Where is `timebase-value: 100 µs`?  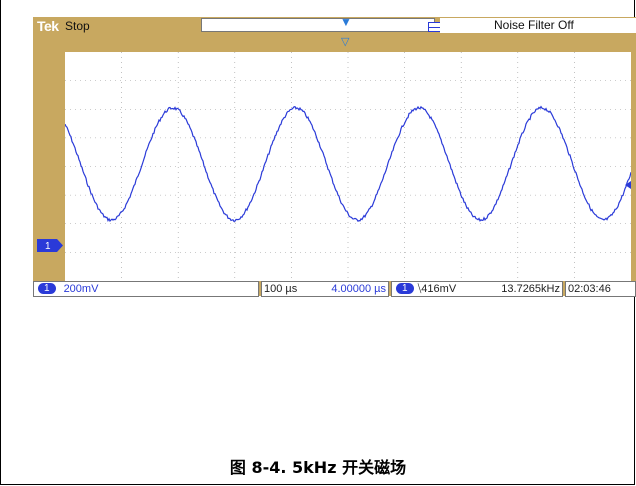 timebase-value: 100 µs is located at coordinates (281, 289).